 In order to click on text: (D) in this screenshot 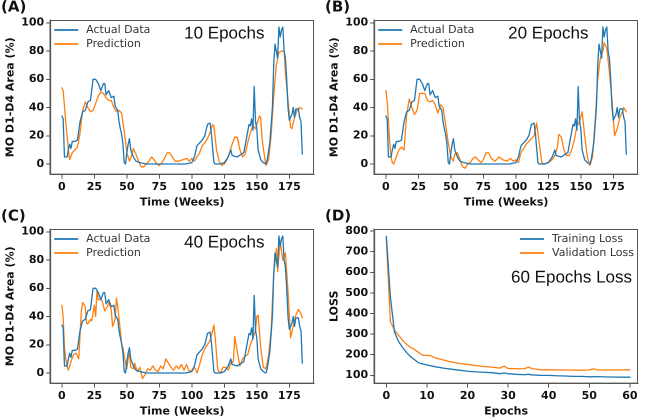, I will do `click(338, 215)`.